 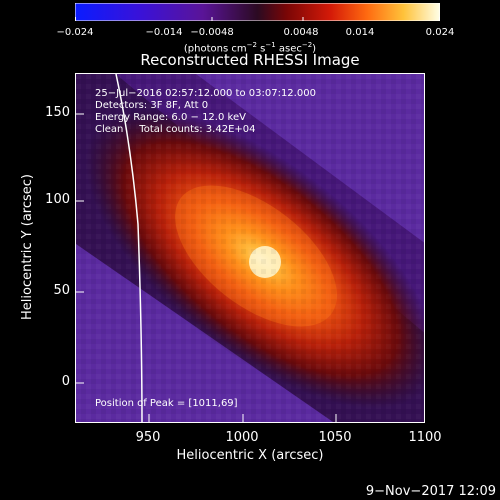 I want to click on x-axis-label: Heliocentric X (arcsec), so click(x=250, y=455).